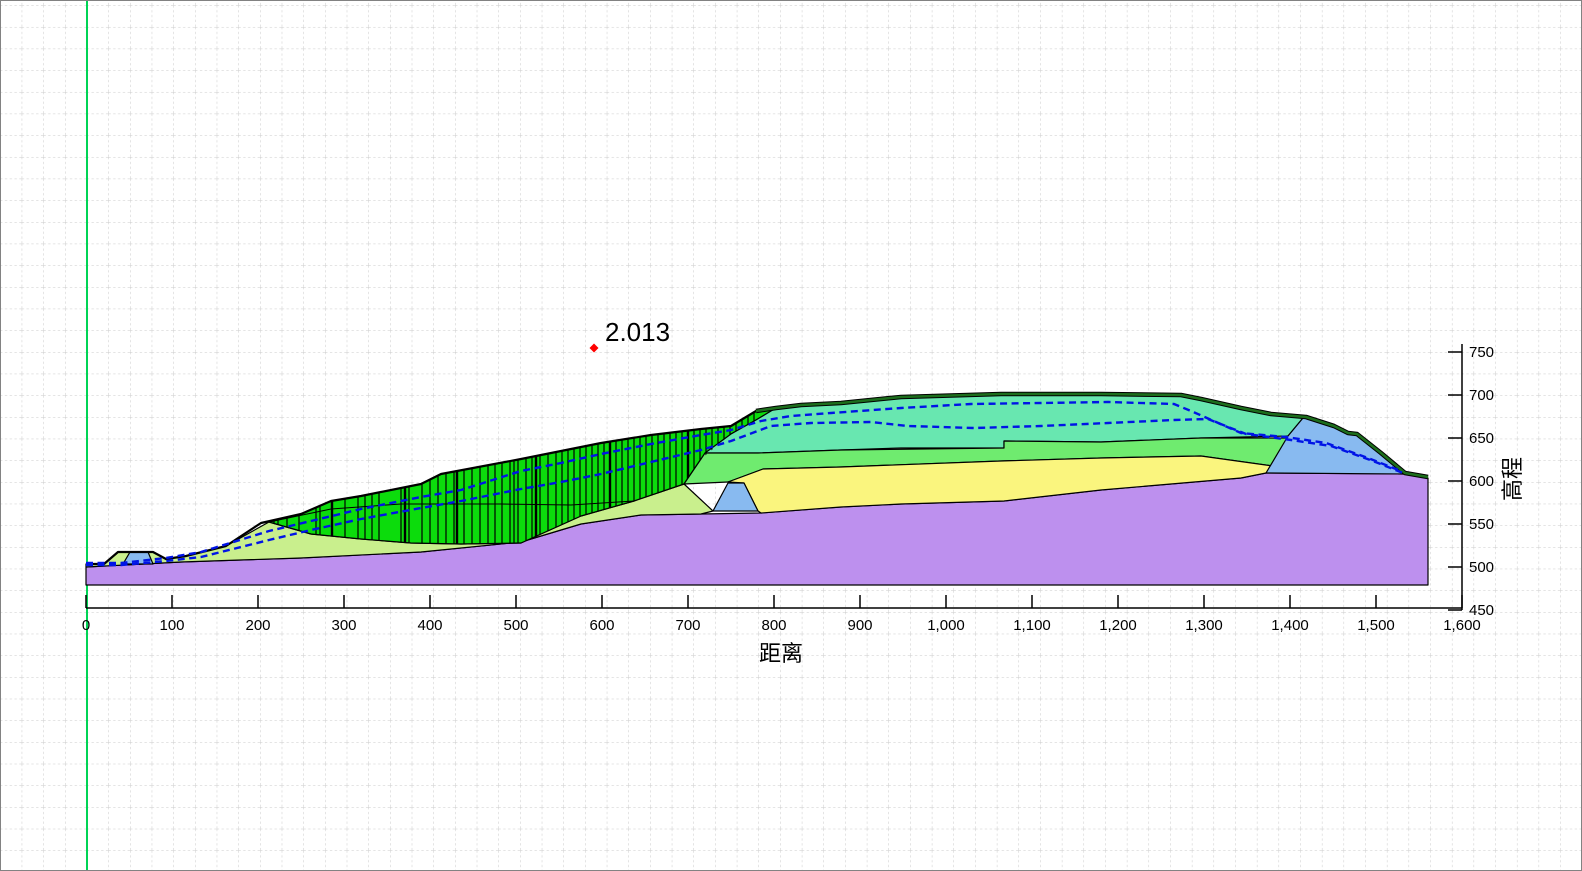  I want to click on x-tick-label: 900, so click(859, 625).